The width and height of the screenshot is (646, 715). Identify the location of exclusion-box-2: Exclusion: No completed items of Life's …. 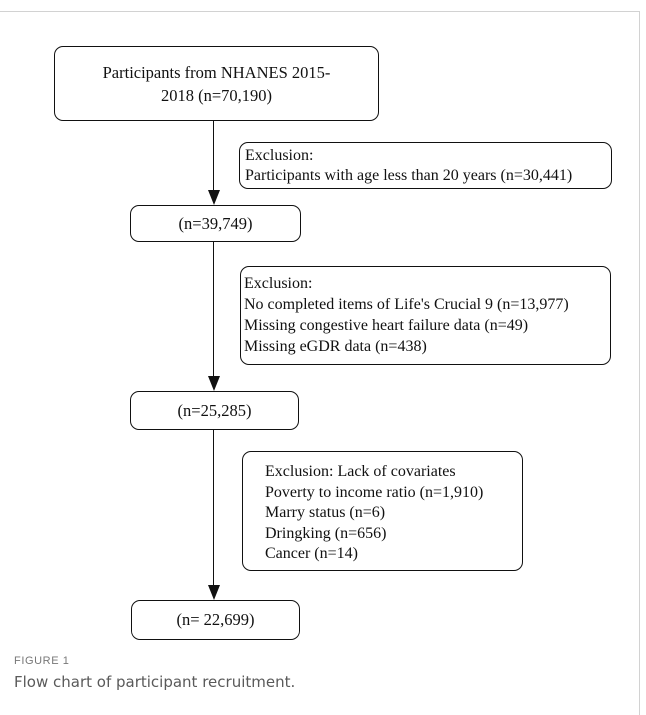
(425, 315).